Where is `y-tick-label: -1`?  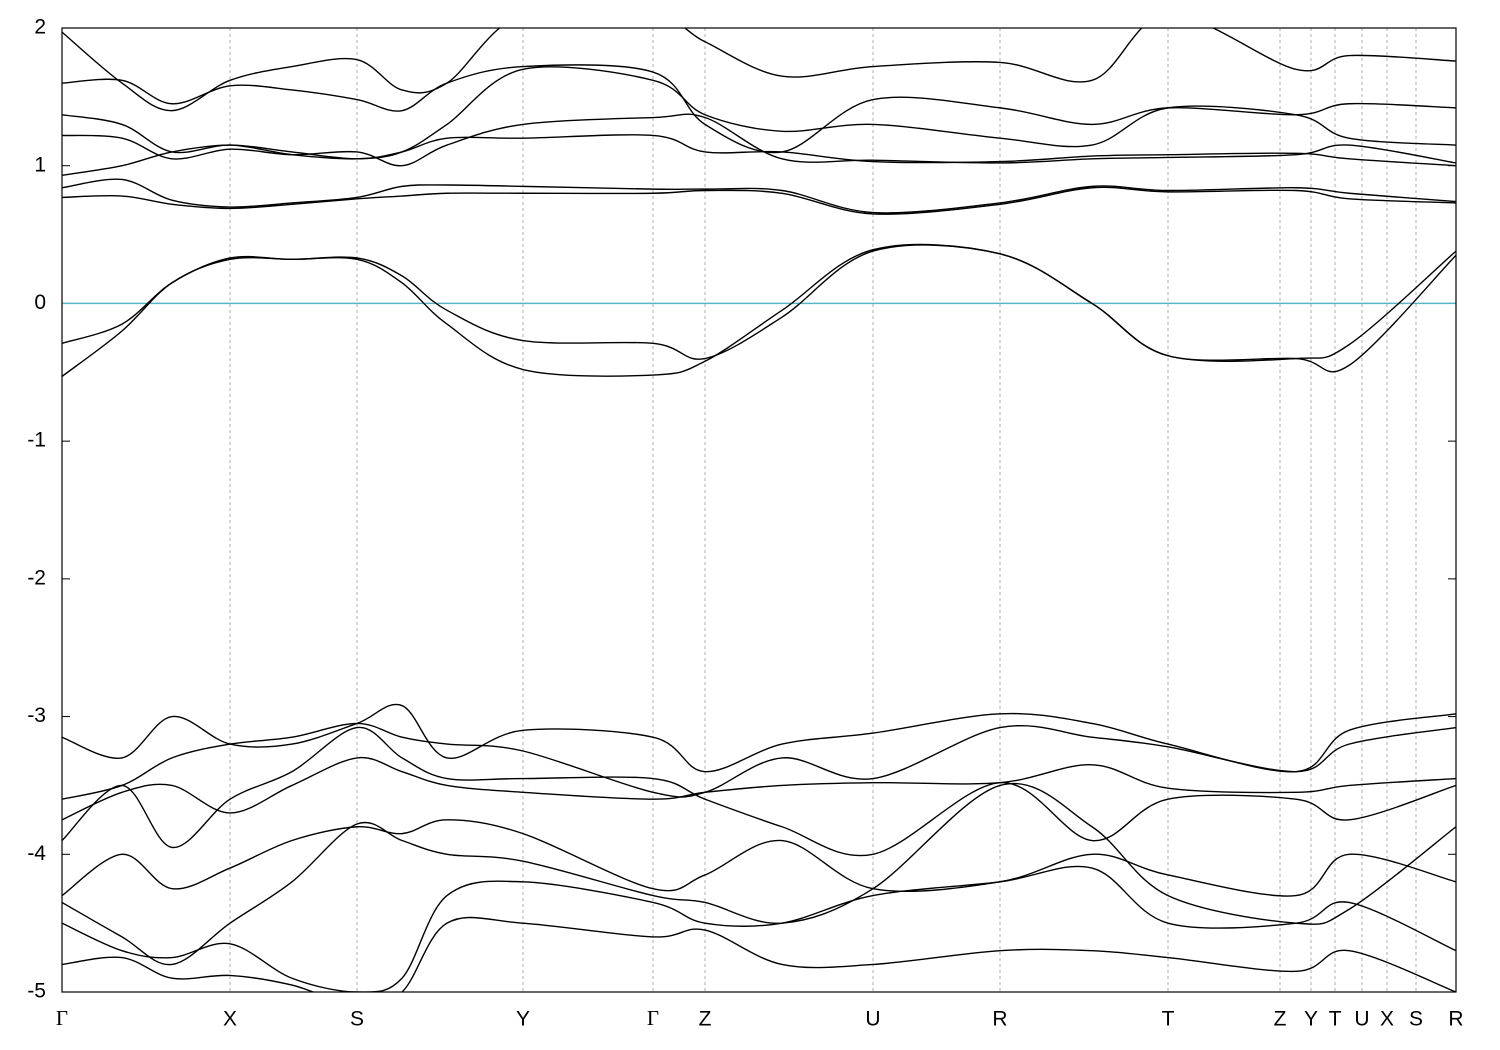
y-tick-label: -1 is located at coordinates (36, 440).